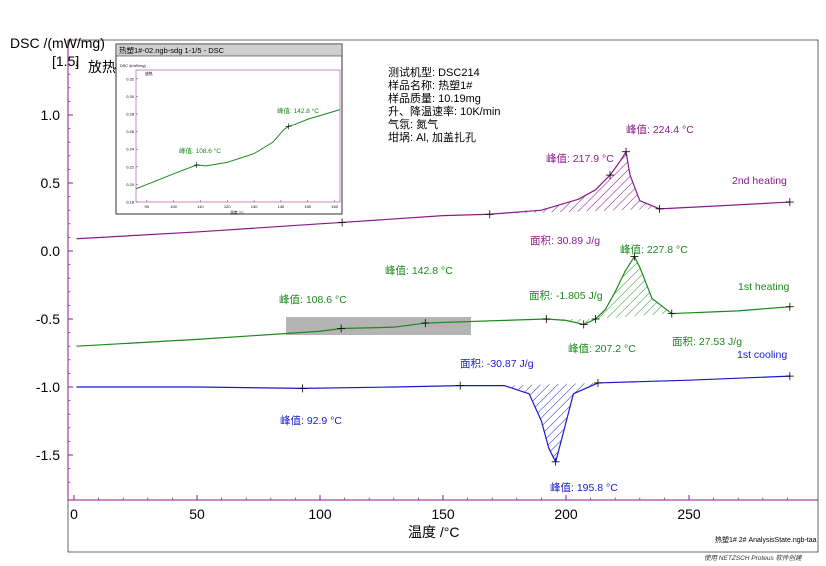  Describe the element at coordinates (378, 326) in the screenshot. I see `zoom-region-box` at that location.